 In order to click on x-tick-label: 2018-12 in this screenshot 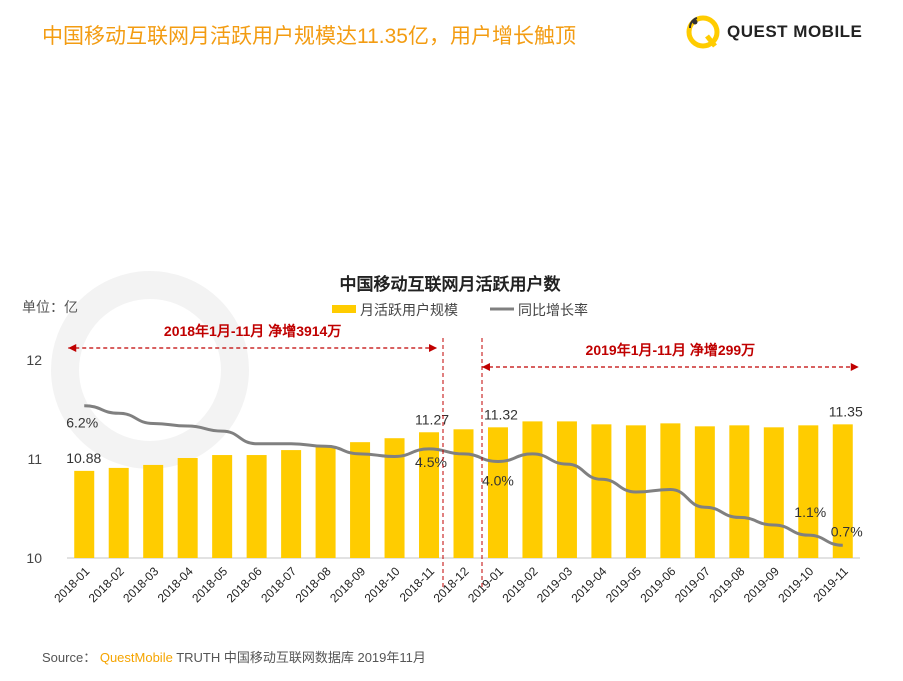, I will do `click(451, 584)`.